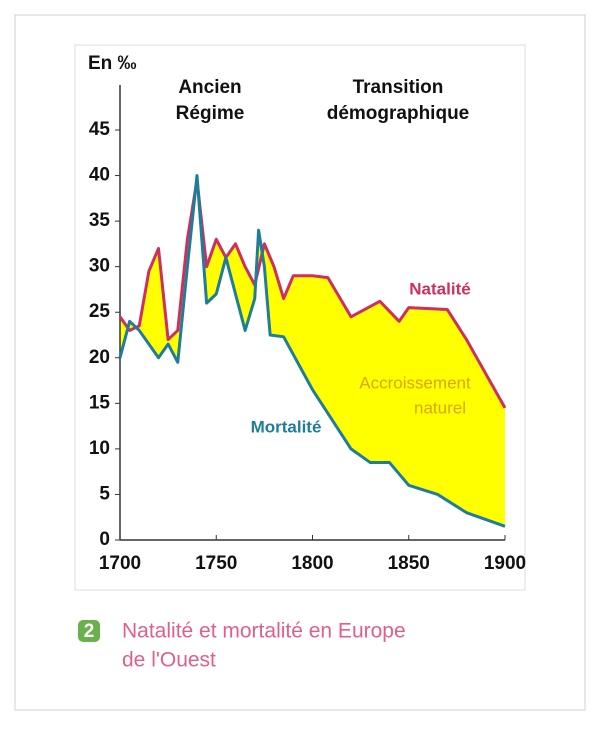 The height and width of the screenshot is (729, 600). Describe the element at coordinates (99, 175) in the screenshot. I see `y-tick-label: 40` at that location.